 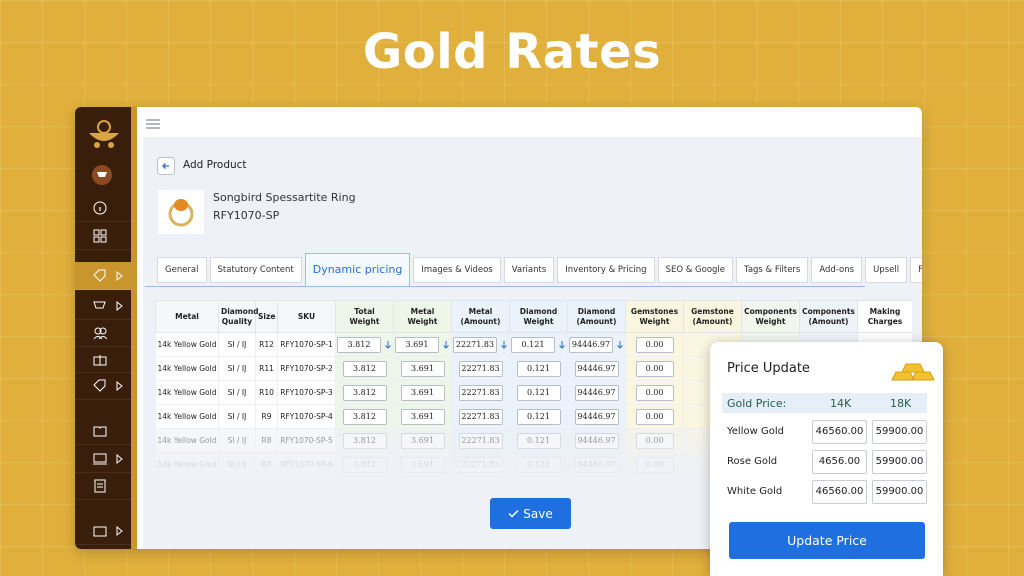 What do you see at coordinates (901, 403) in the screenshot?
I see `card-header-cell: 18K` at bounding box center [901, 403].